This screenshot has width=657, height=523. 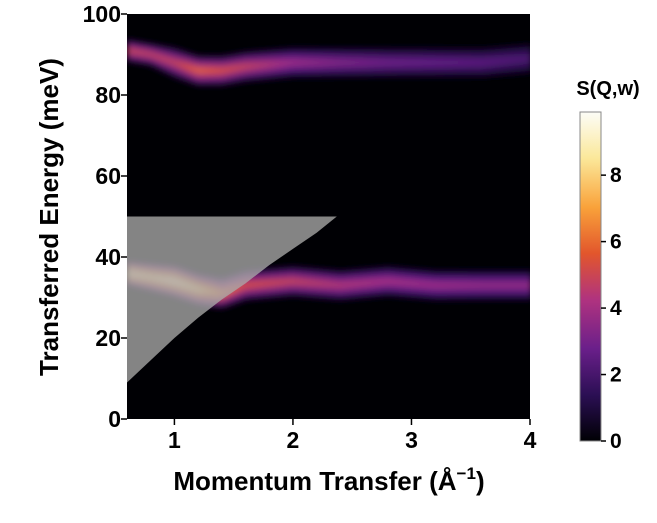 What do you see at coordinates (411, 440) in the screenshot?
I see `x-tick-label: 3` at bounding box center [411, 440].